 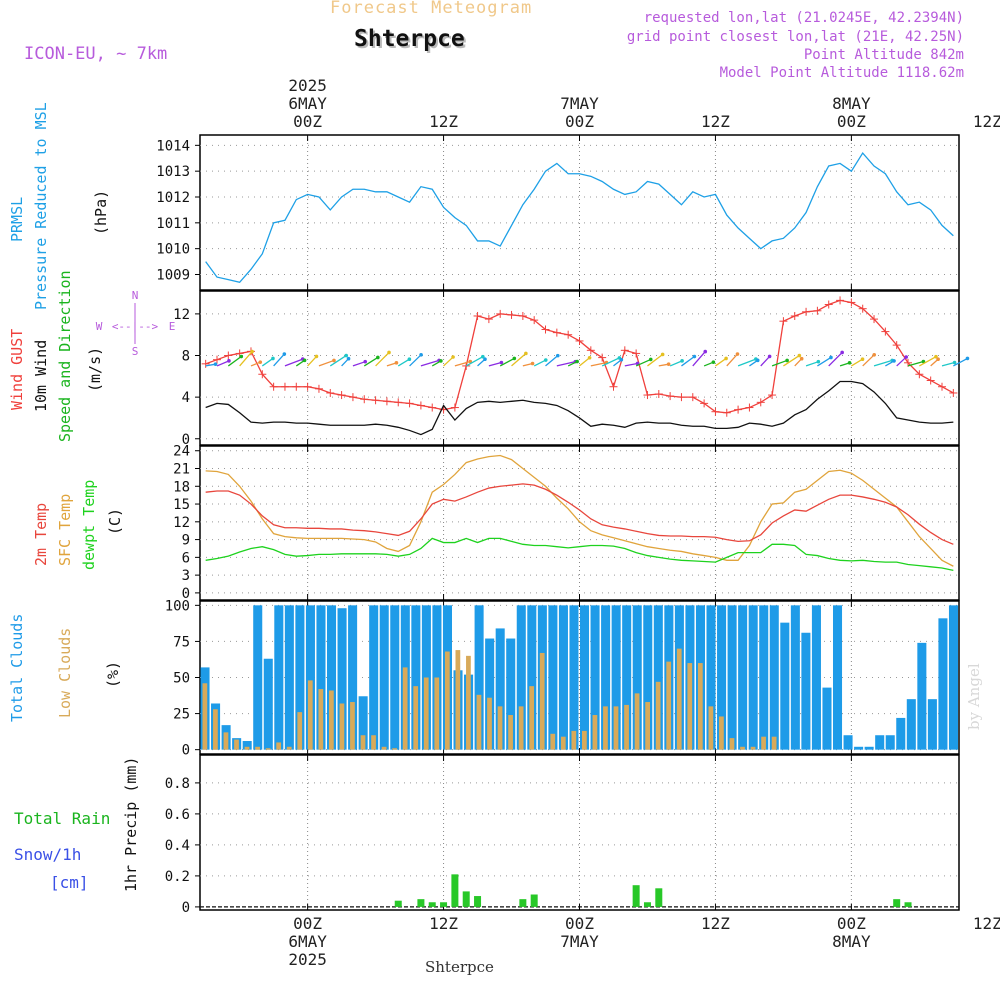 I want to click on ytick-label: 75, so click(x=181, y=642).